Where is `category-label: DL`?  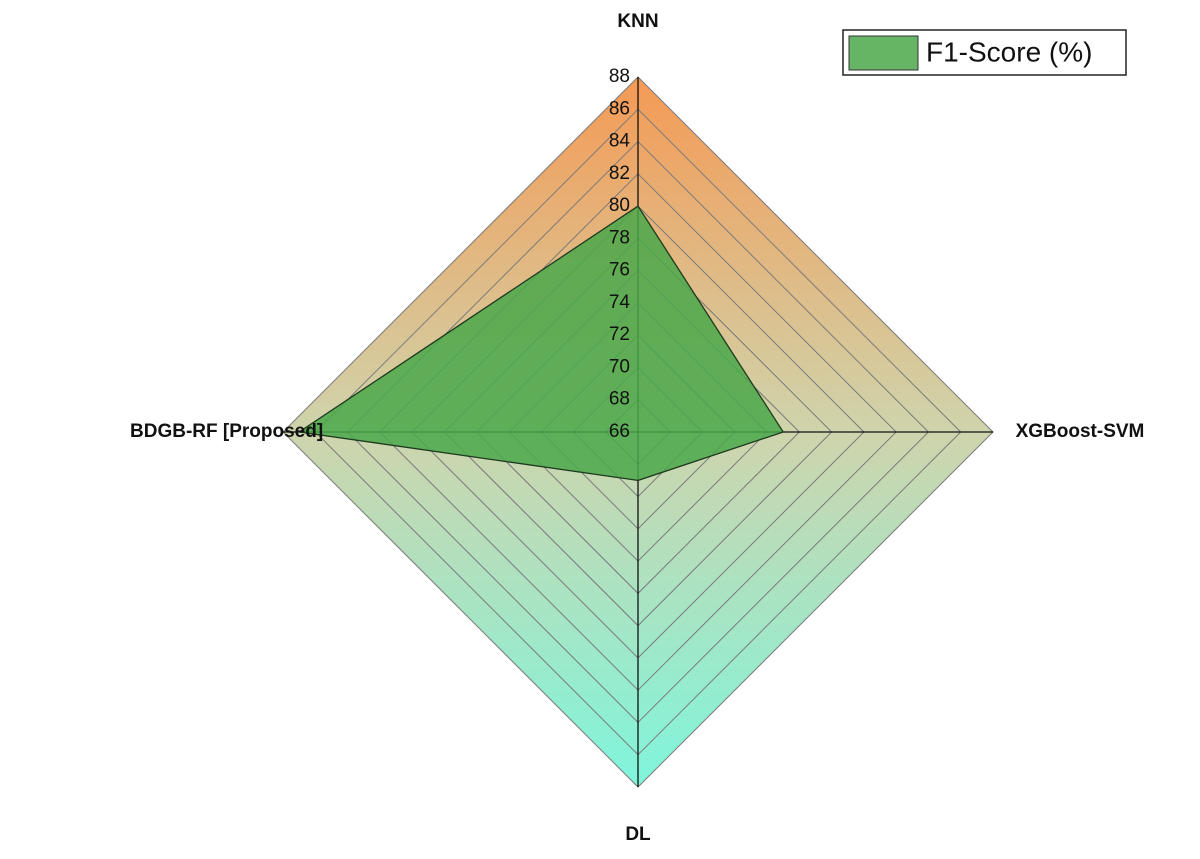 category-label: DL is located at coordinates (638, 834).